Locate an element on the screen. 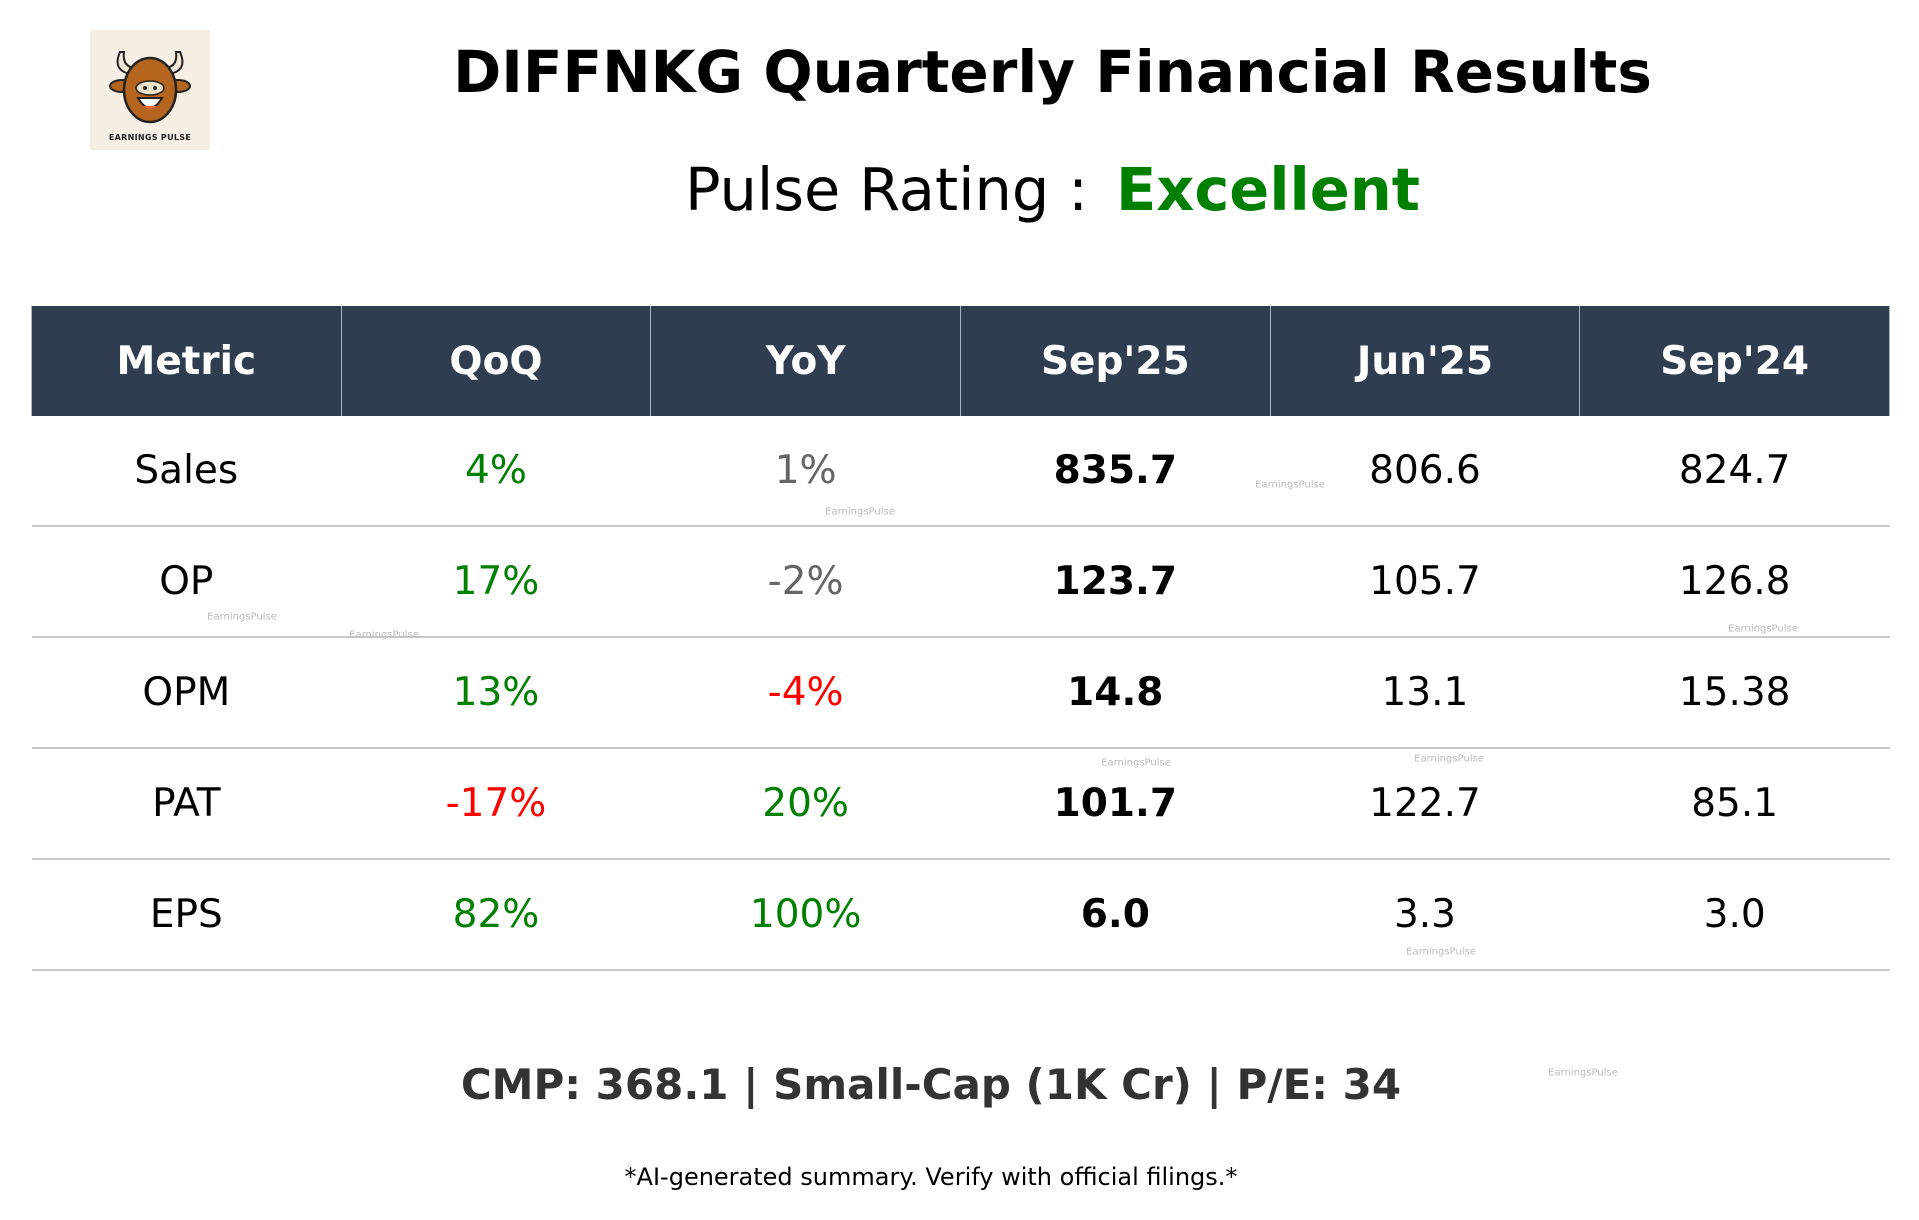 The width and height of the screenshot is (1919, 1220). qoq-cell: 17% is located at coordinates (496, 582).